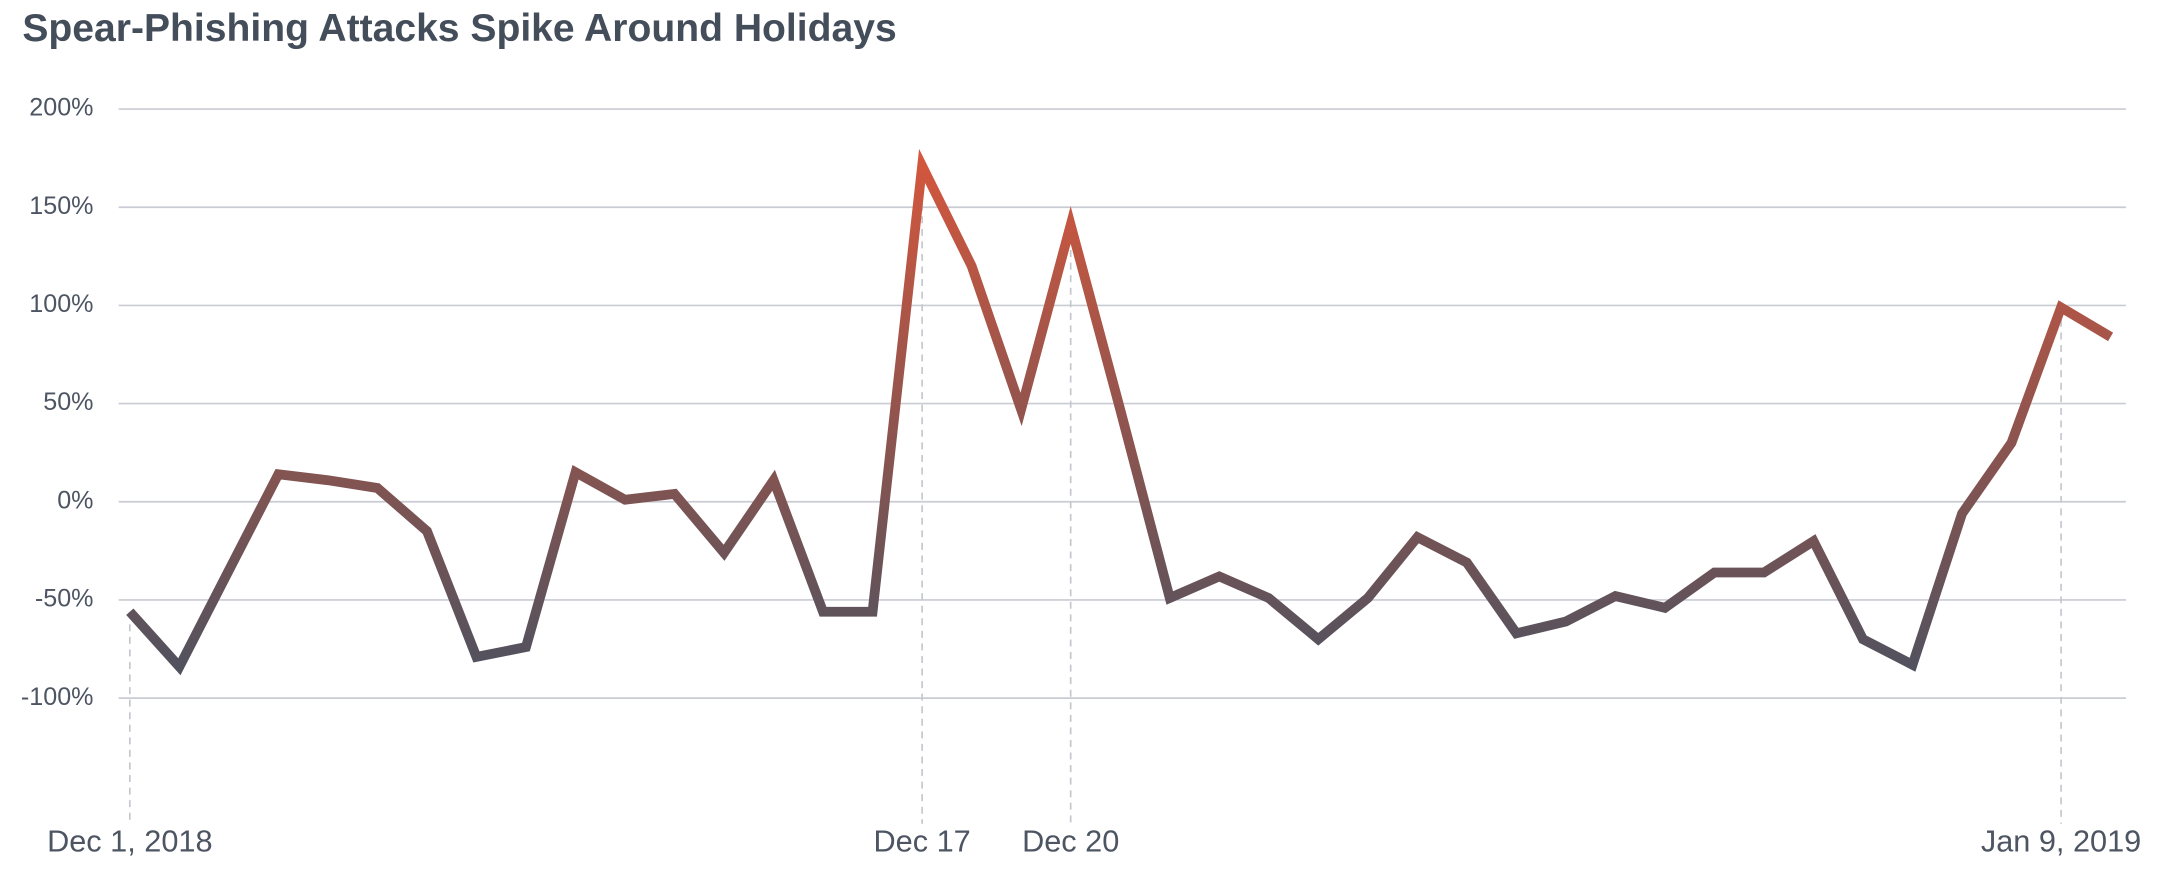  Describe the element at coordinates (1070, 840) in the screenshot. I see `x-tick-label: Dec 20` at that location.